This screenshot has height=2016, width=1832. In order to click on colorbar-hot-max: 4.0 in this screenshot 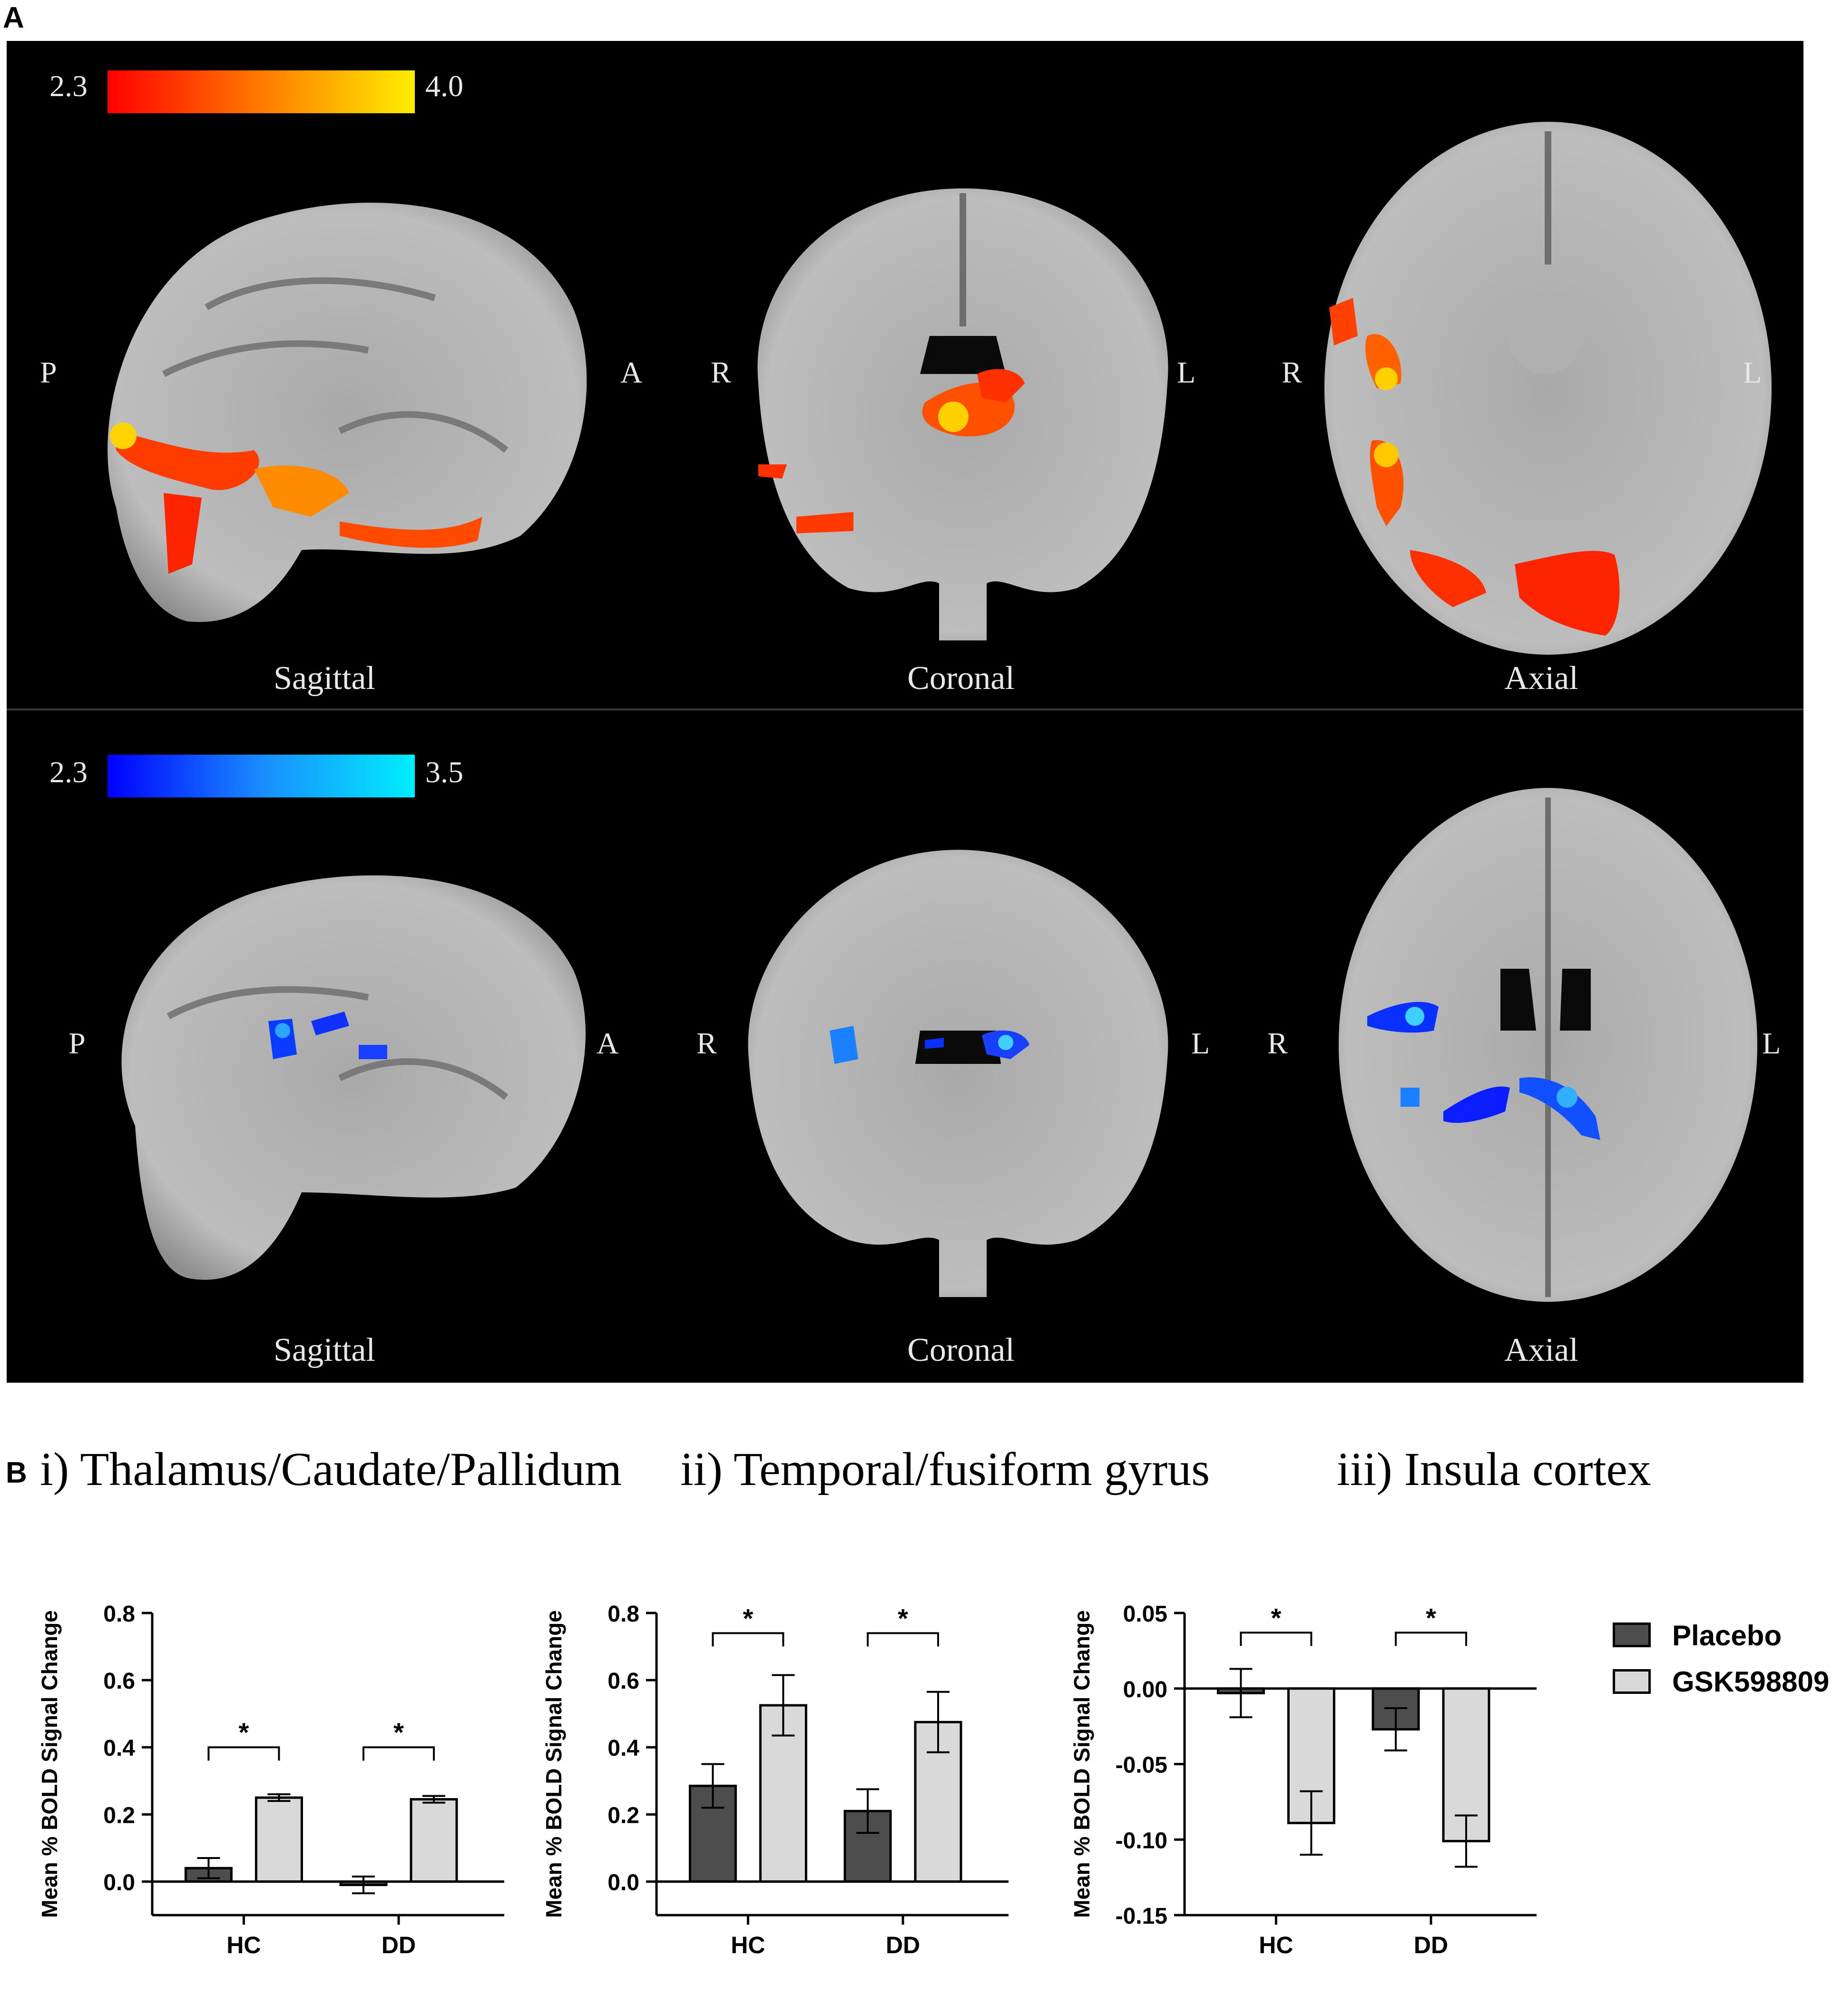, I will do `click(444, 86)`.